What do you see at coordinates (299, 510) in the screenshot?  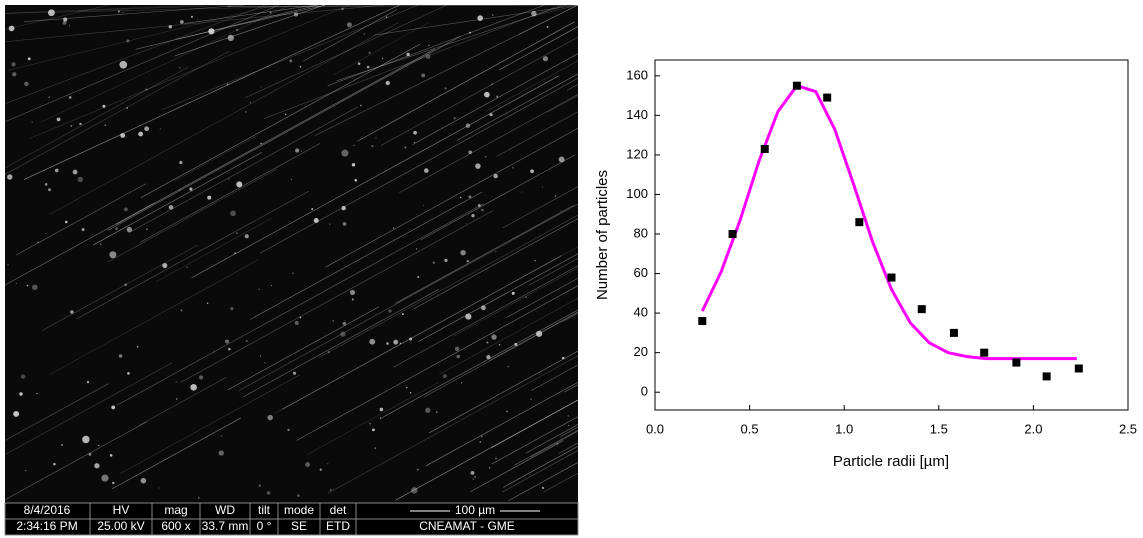 I see `mode-label: mode` at bounding box center [299, 510].